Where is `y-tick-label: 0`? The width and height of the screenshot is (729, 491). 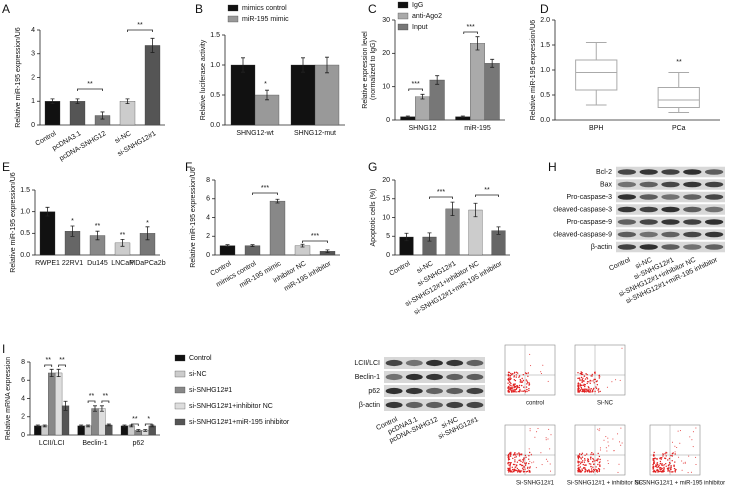 y-tick-label: 0 is located at coordinates (388, 255).